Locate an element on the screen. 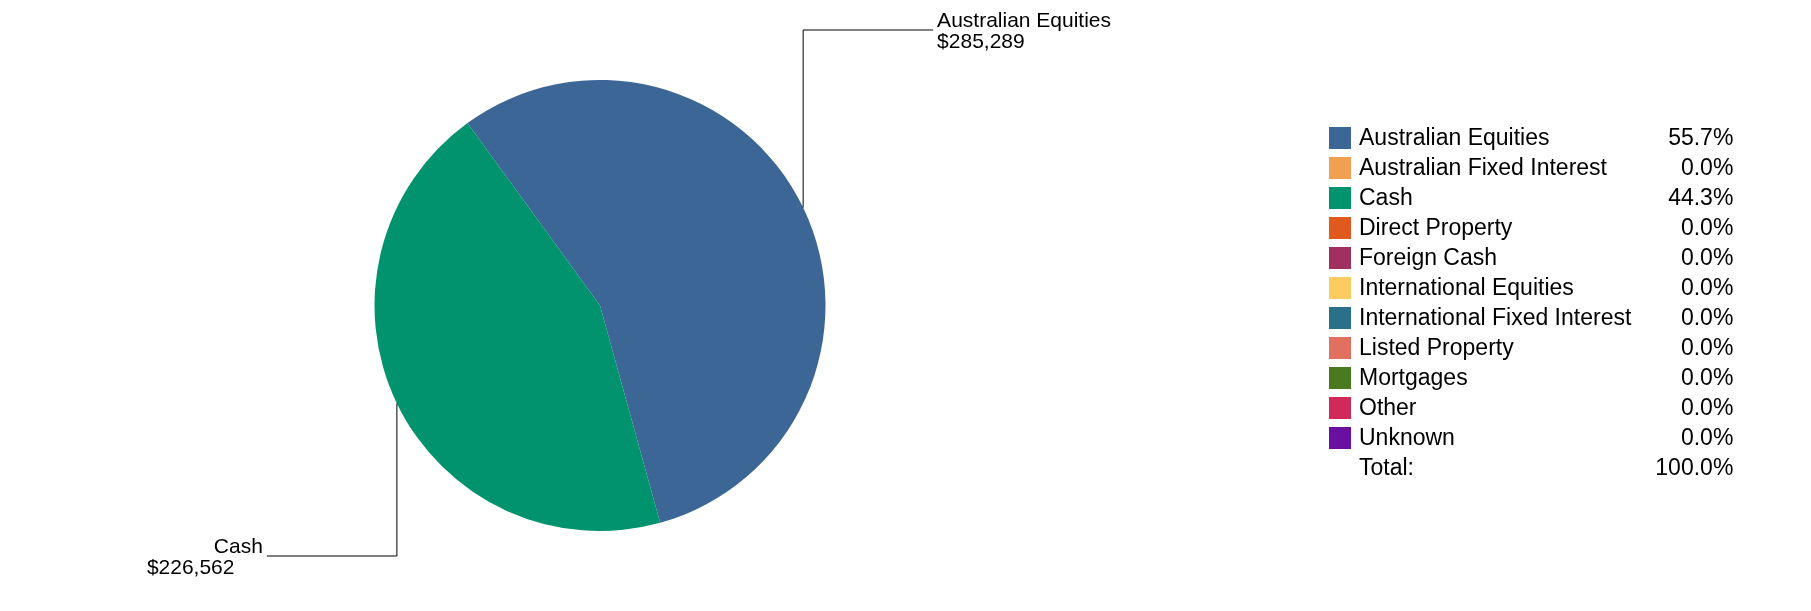  legend-label: Mortgages is located at coordinates (1413, 377).